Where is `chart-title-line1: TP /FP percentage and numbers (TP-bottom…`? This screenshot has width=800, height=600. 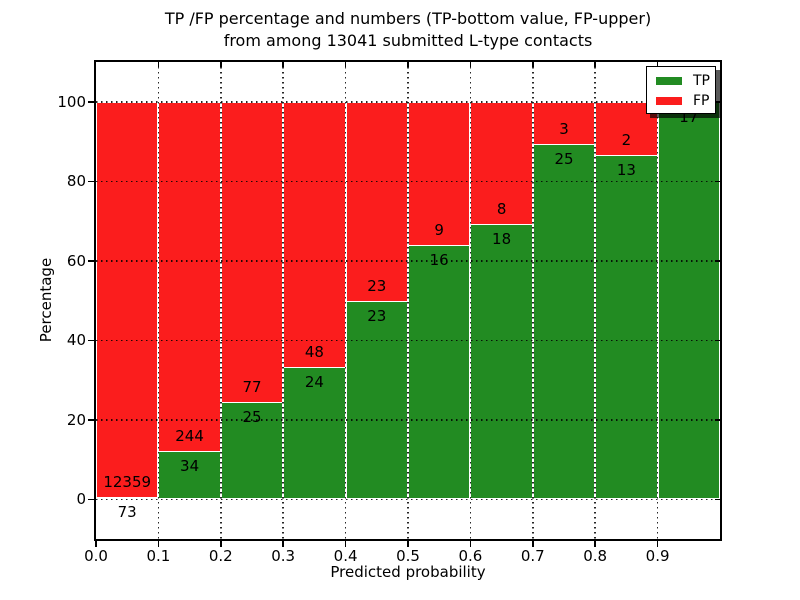 chart-title-line1: TP /FP percentage and numbers (TP-bottom… is located at coordinates (408, 18).